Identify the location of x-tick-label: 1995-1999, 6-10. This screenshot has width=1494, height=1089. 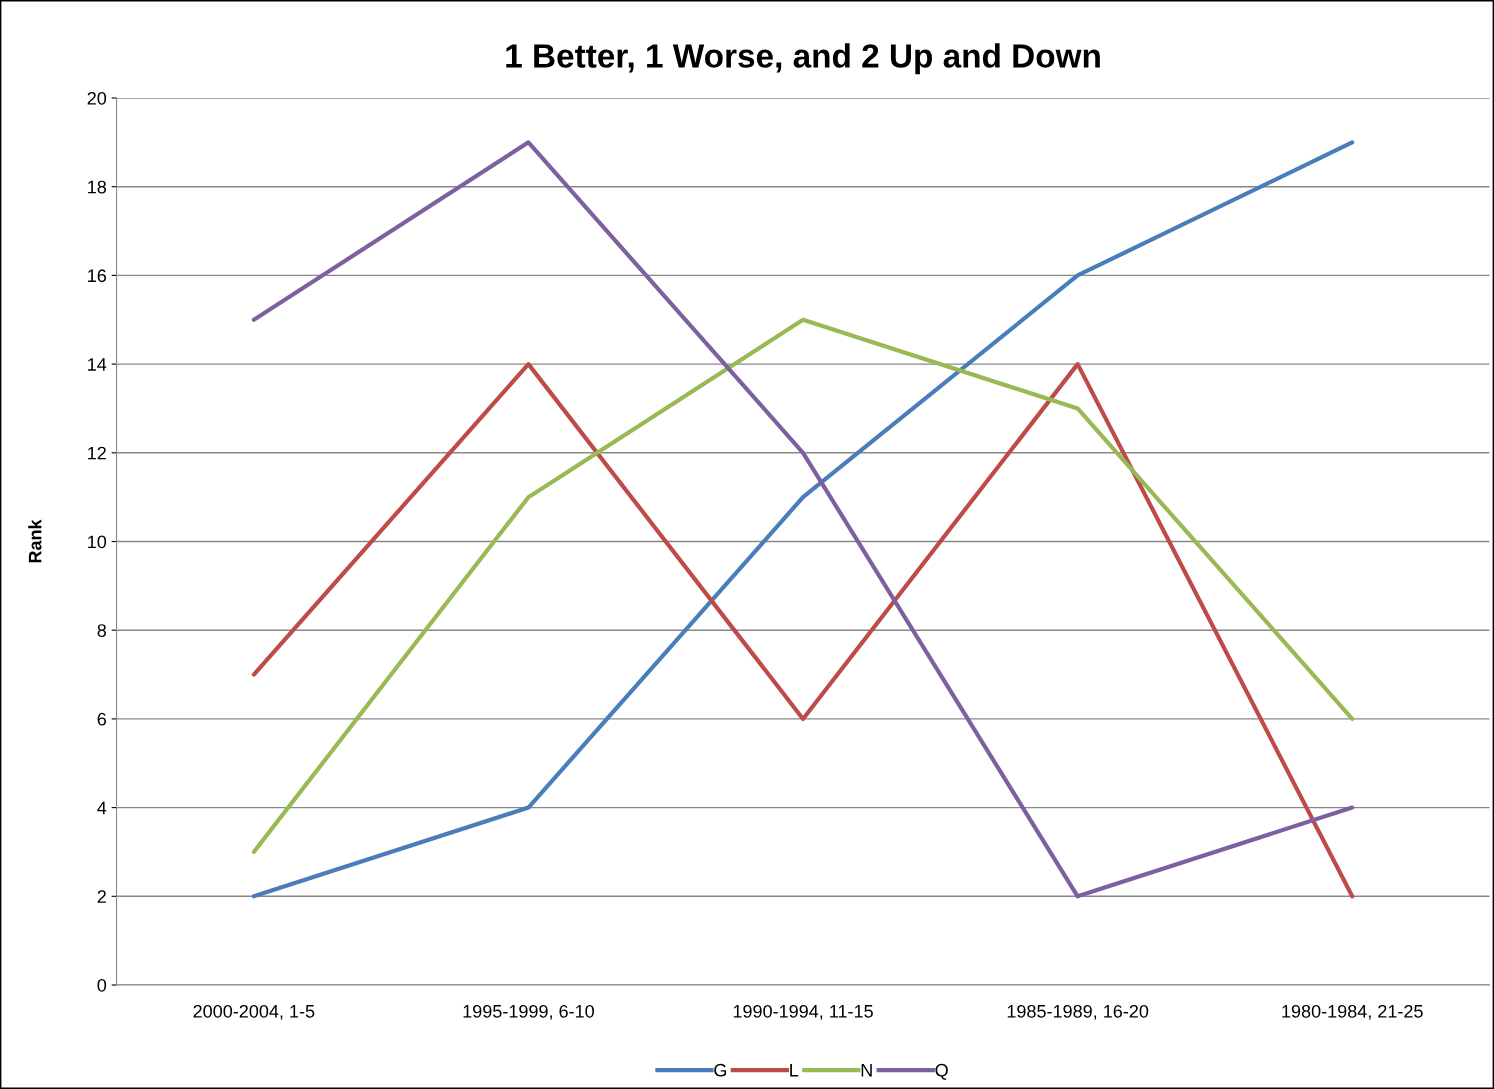
(528, 1012).